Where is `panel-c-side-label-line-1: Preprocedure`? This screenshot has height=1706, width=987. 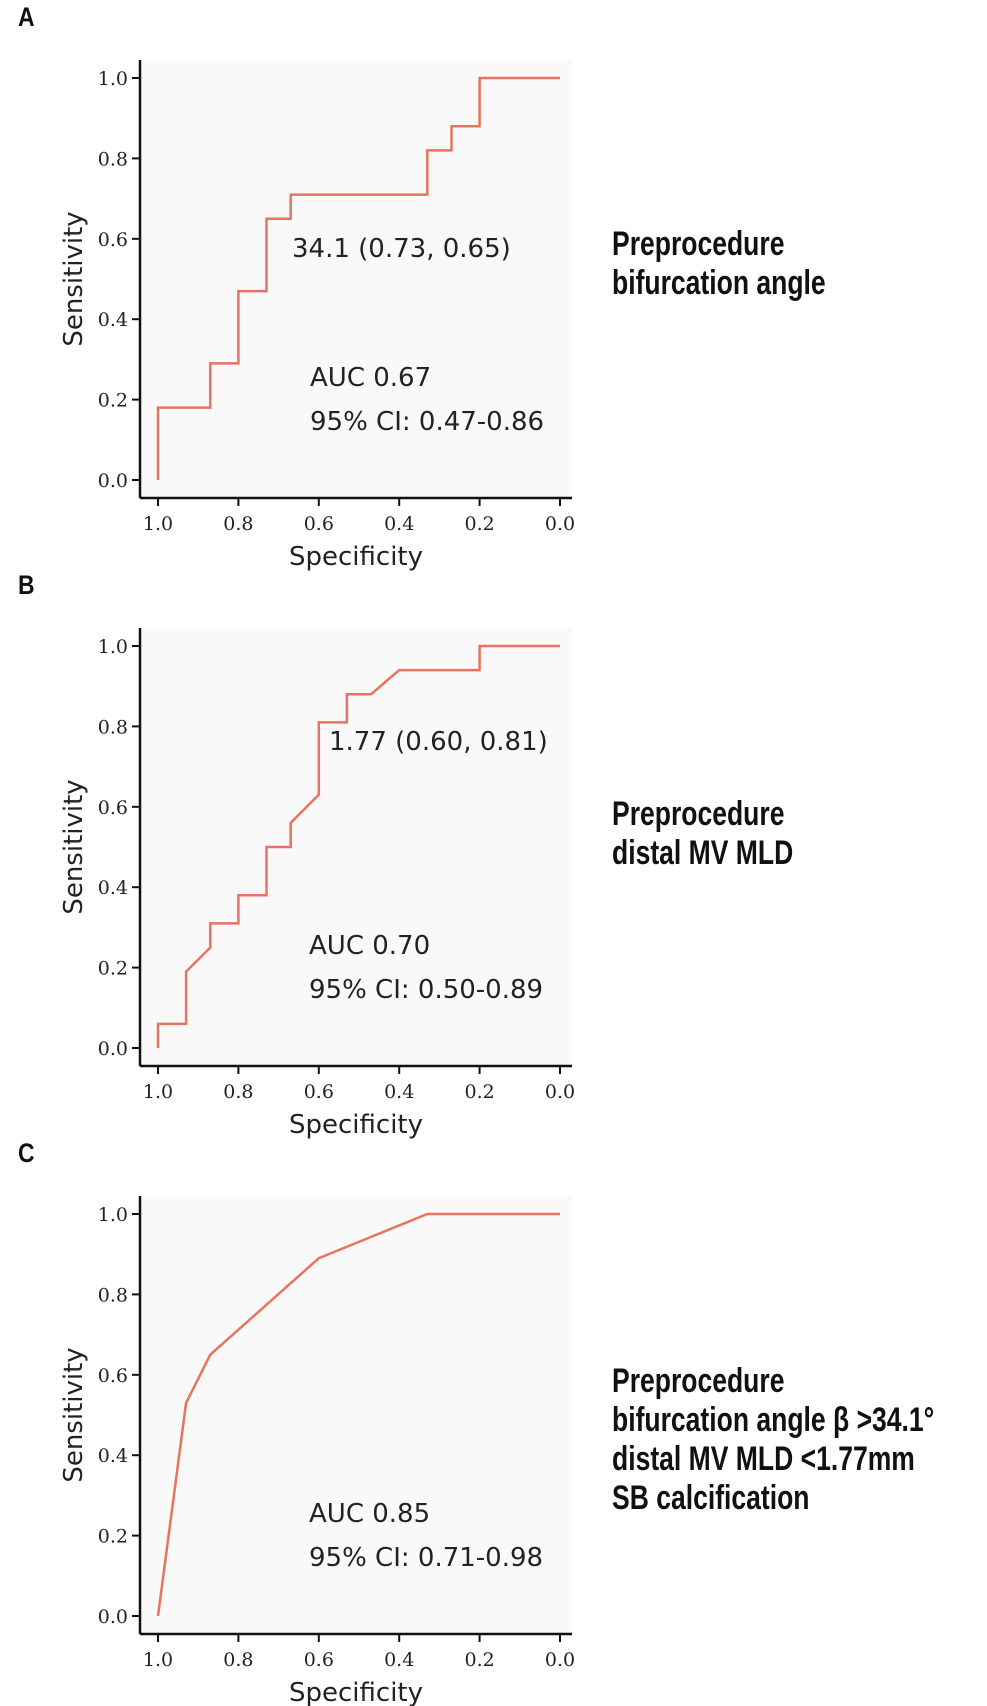
panel-c-side-label-line-1: Preprocedure is located at coordinates (698, 1381).